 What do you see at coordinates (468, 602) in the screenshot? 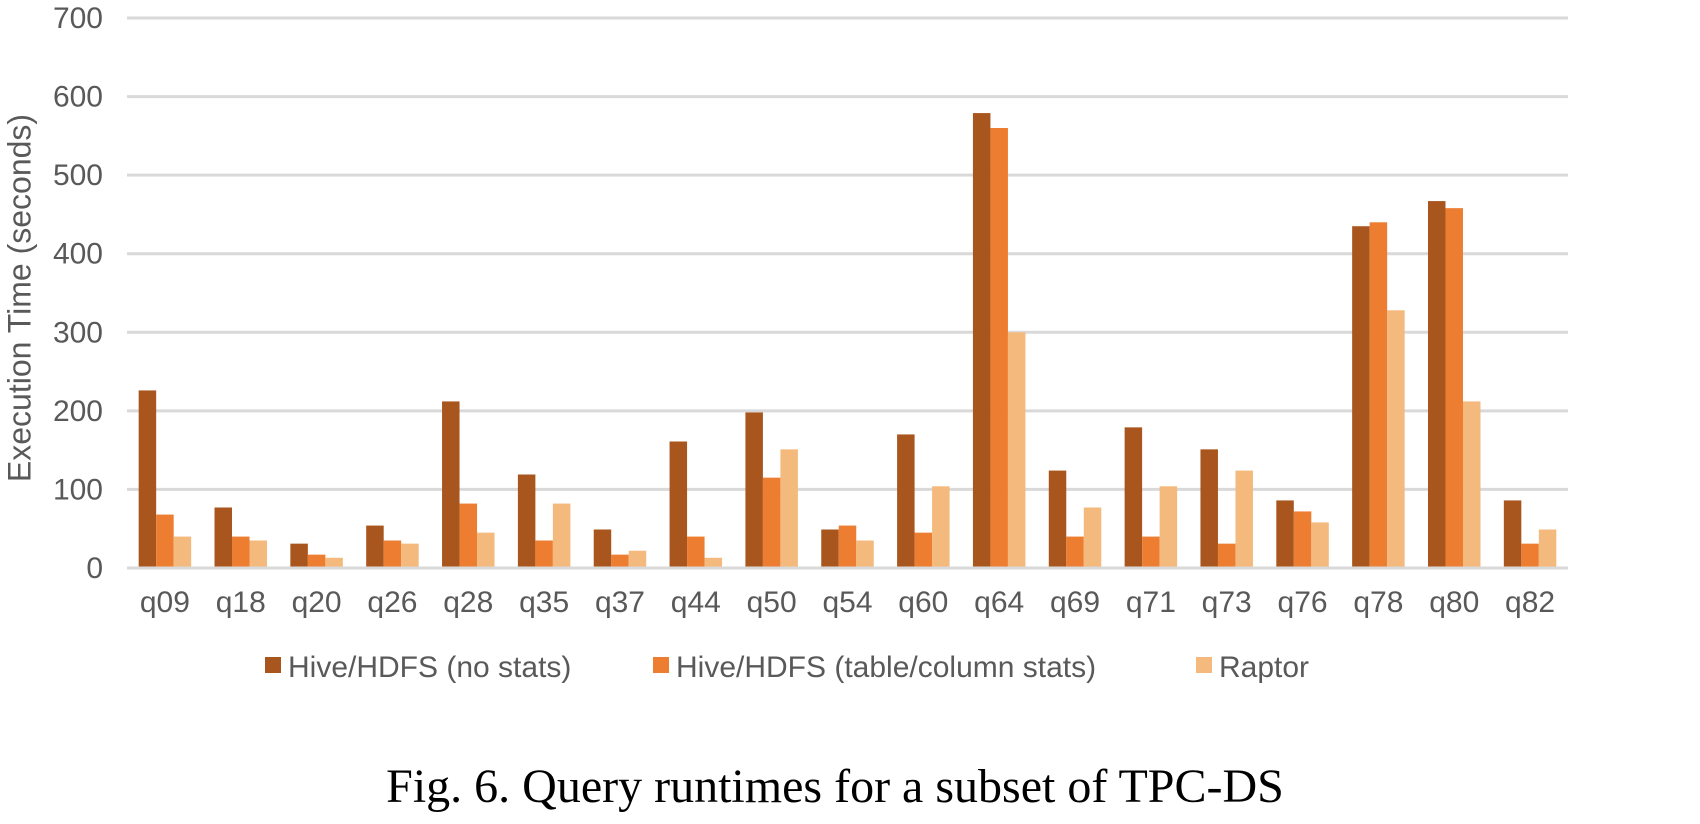
I see `x-tick-label: q28` at bounding box center [468, 602].